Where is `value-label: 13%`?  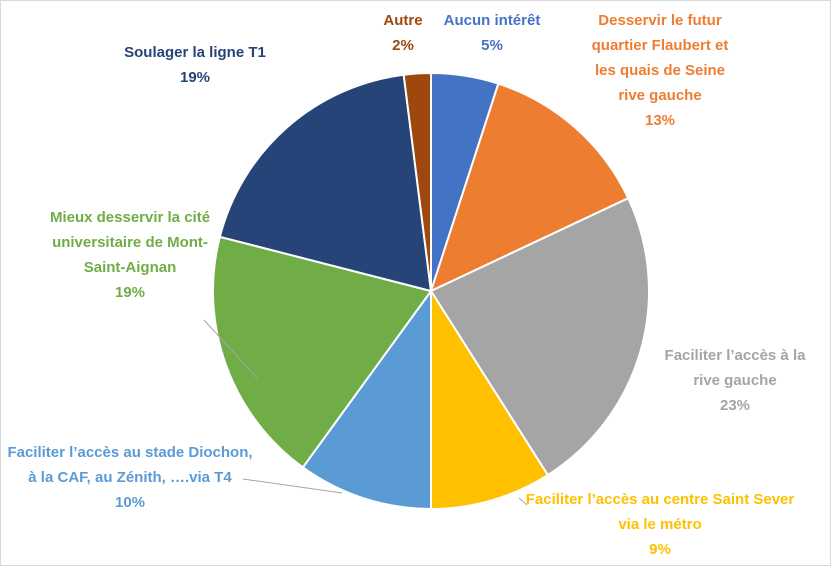 value-label: 13% is located at coordinates (660, 120).